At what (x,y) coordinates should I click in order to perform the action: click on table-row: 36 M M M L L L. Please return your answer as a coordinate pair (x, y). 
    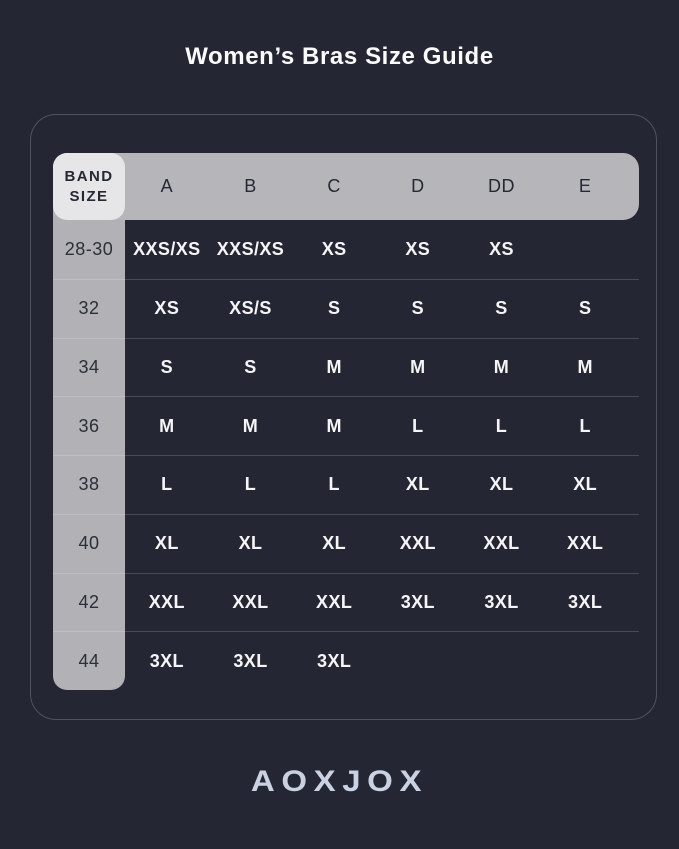
    Looking at the image, I should click on (346, 425).